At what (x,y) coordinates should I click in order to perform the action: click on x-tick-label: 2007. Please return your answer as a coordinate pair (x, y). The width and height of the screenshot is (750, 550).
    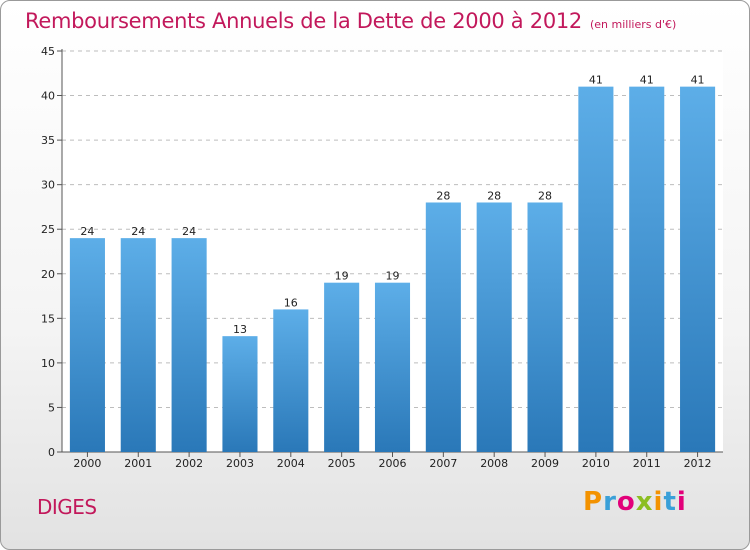
    Looking at the image, I should click on (443, 463).